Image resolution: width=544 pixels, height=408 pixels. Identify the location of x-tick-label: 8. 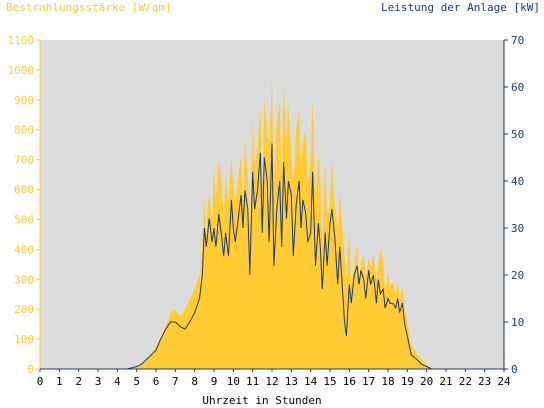
(194, 381).